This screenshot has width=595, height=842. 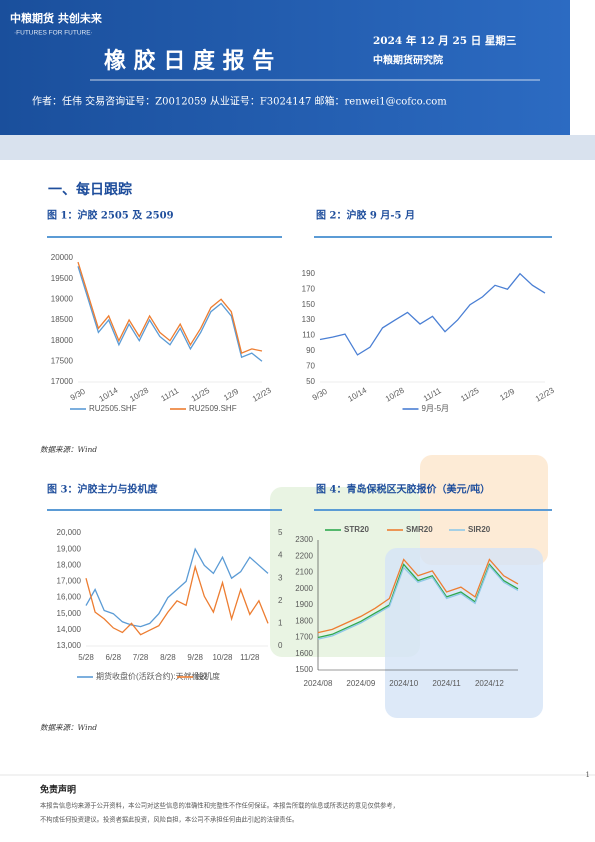 What do you see at coordinates (308, 335) in the screenshot?
I see `y-tick-label: 110` at bounding box center [308, 335].